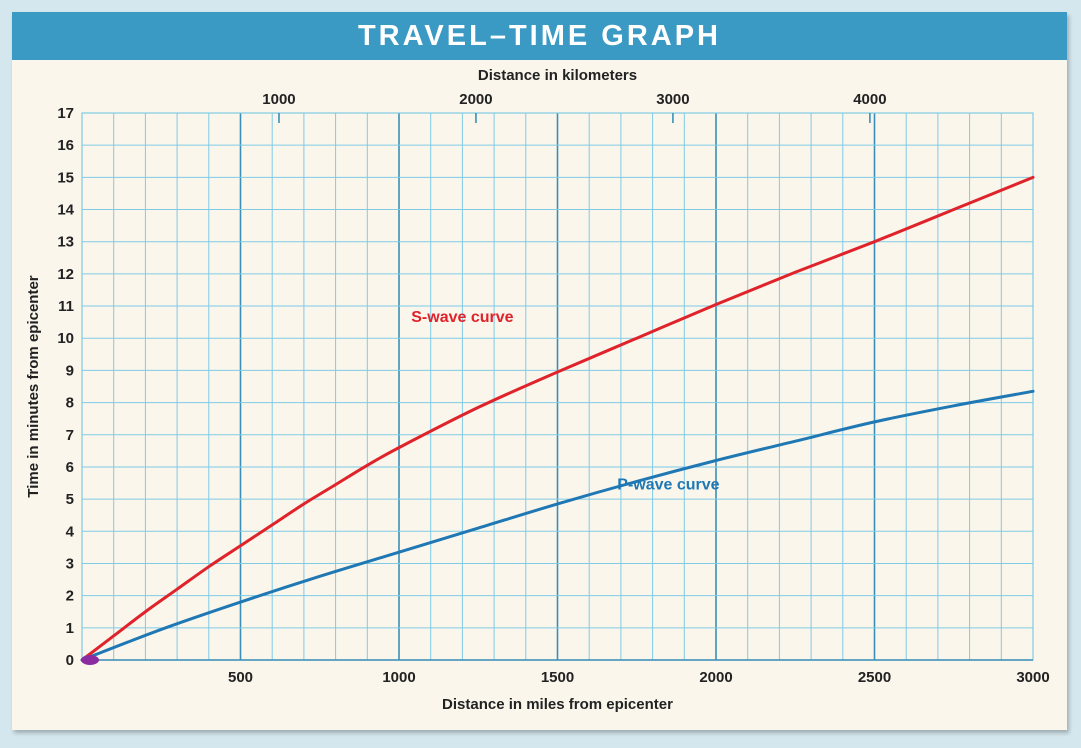 The height and width of the screenshot is (748, 1081). What do you see at coordinates (70, 563) in the screenshot?
I see `y-tick-label: 3` at bounding box center [70, 563].